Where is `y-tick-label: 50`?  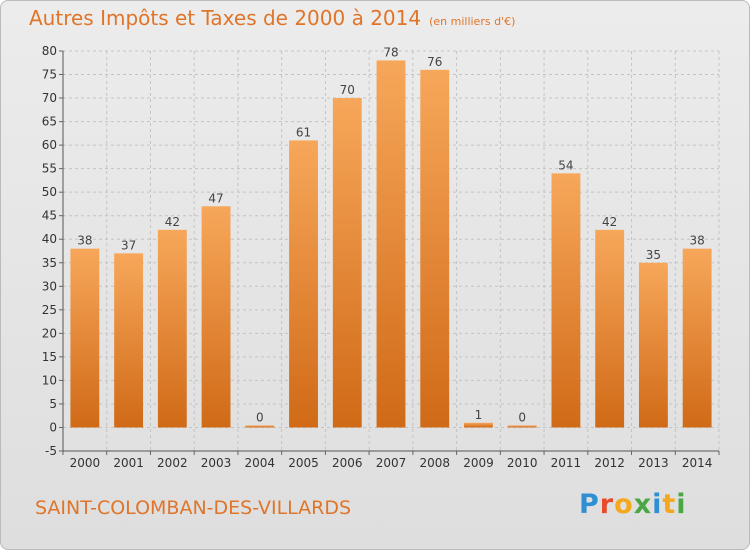
y-tick-label: 50 is located at coordinates (49, 192).